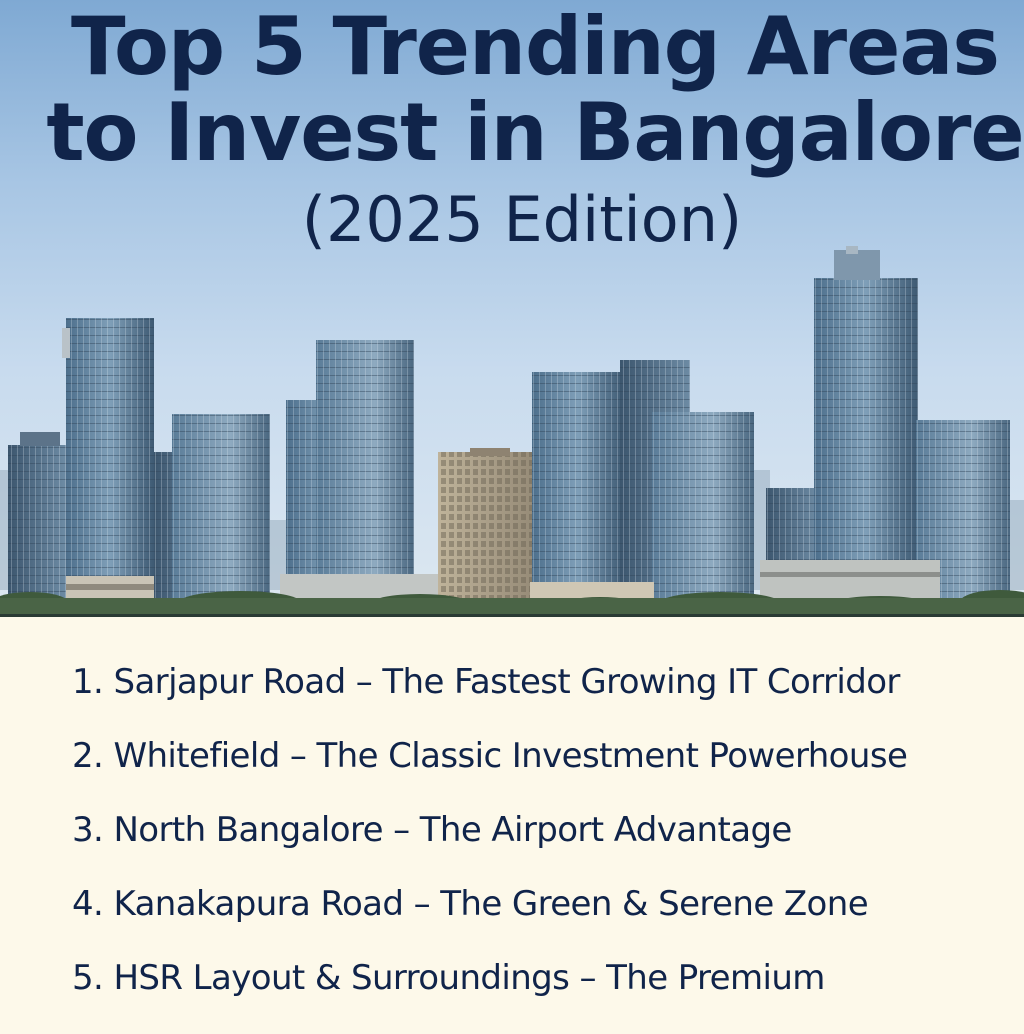 The height and width of the screenshot is (1034, 1024). I want to click on item-number: 3., so click(88, 830).